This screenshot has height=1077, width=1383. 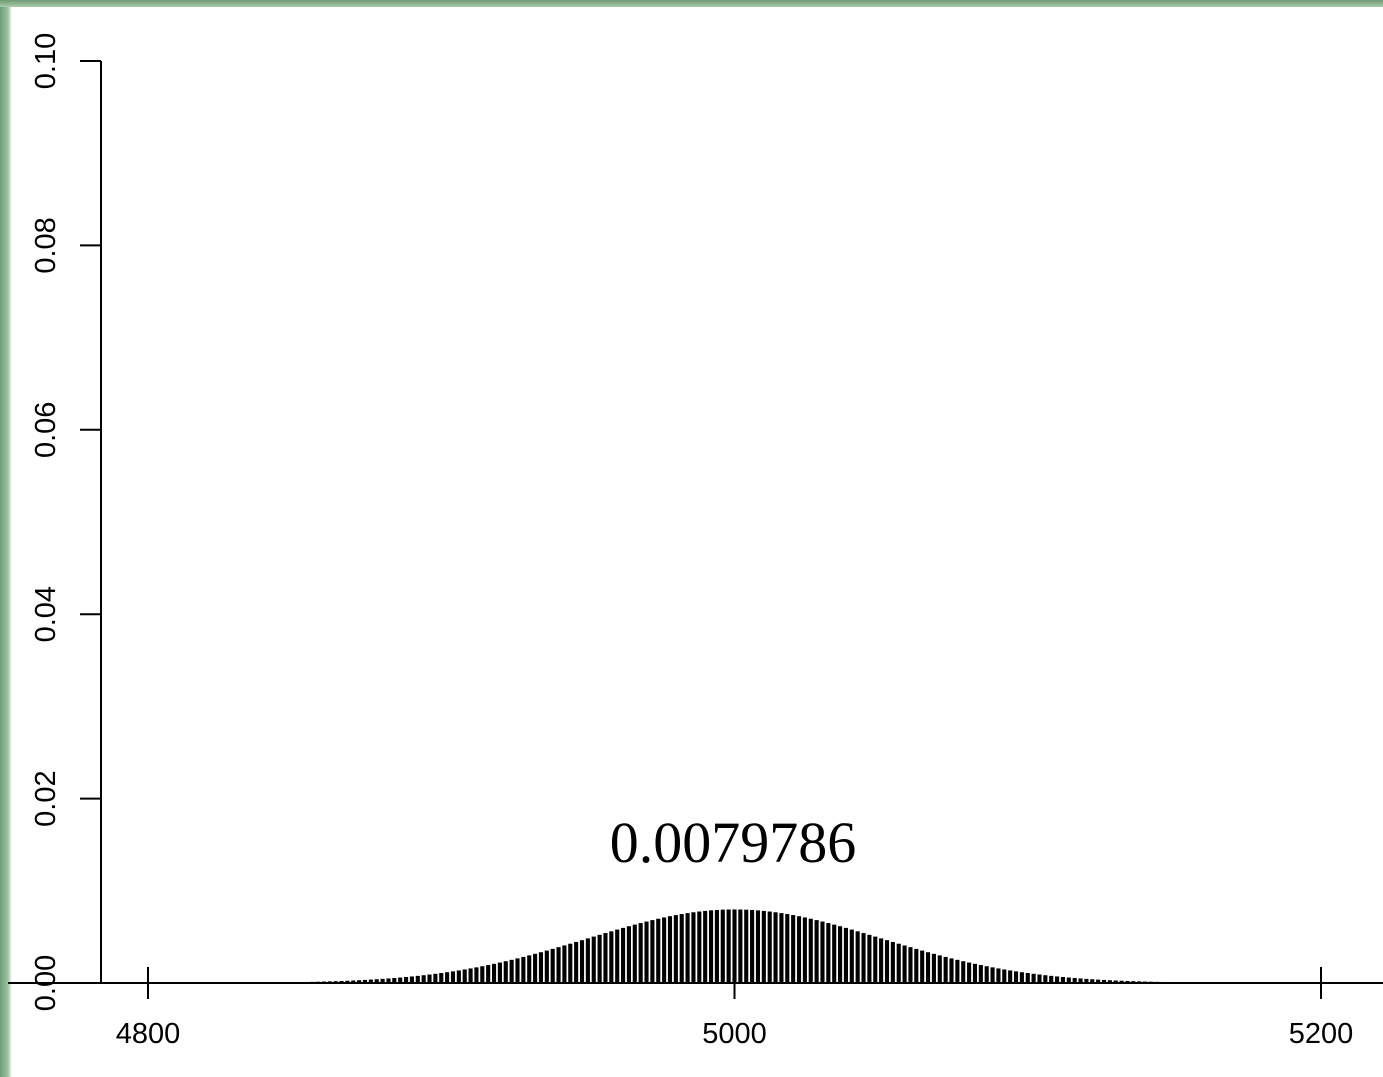 I want to click on x-tick-label: 5000, so click(x=734, y=1034).